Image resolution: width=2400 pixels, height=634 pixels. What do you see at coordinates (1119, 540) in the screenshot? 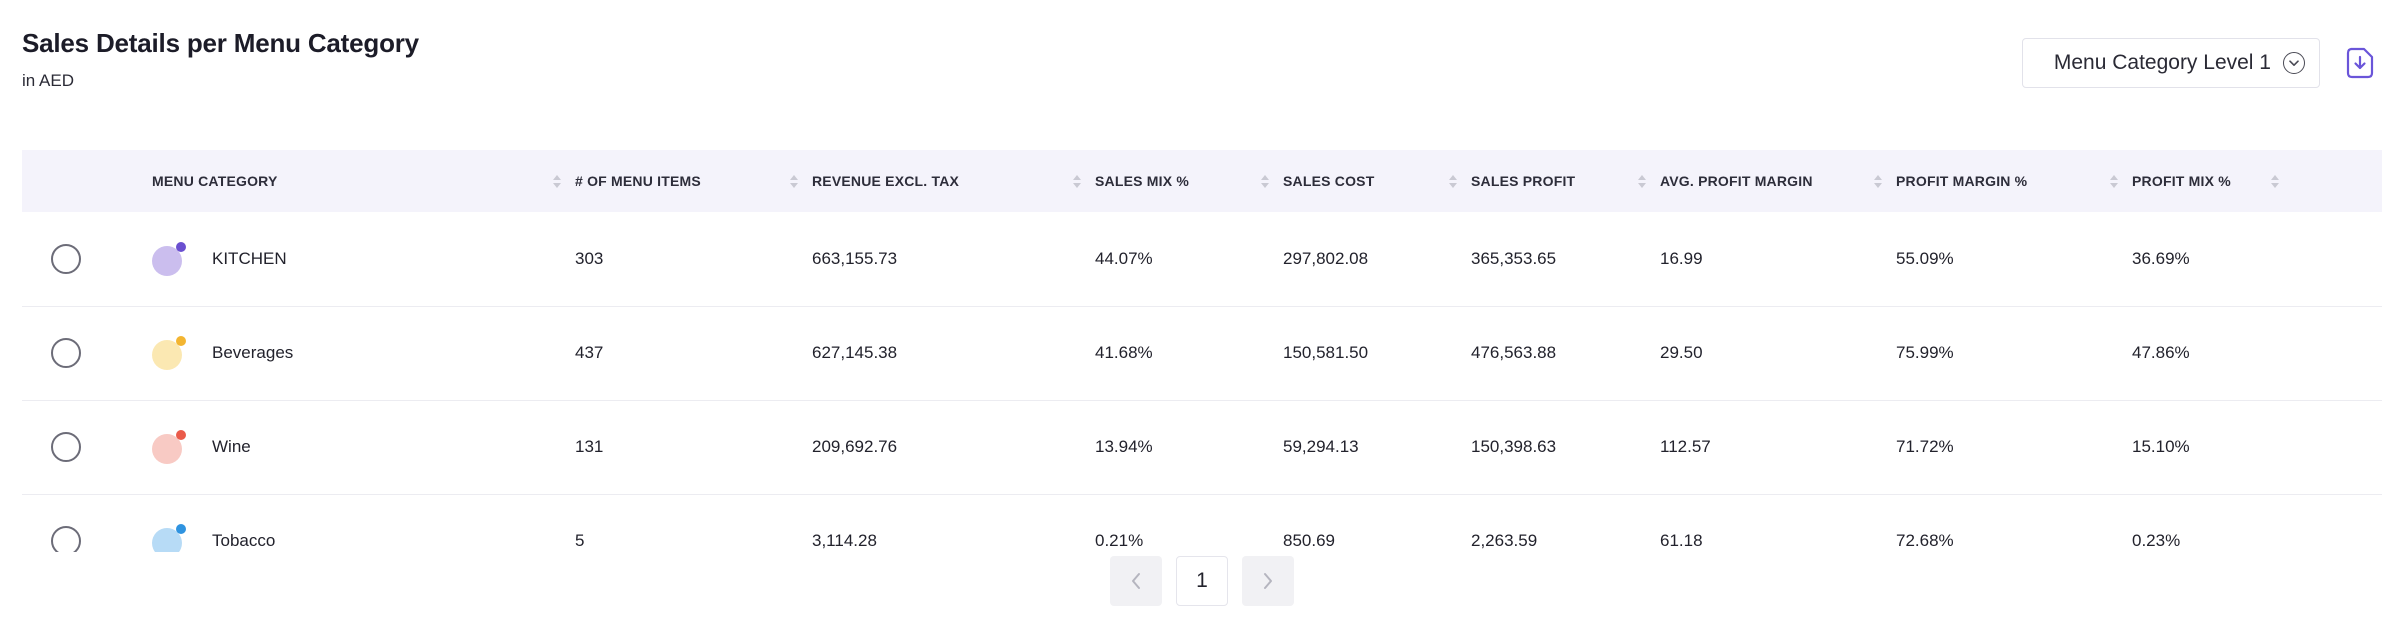
I see `sales-mix-value: 0.21%` at bounding box center [1119, 540].